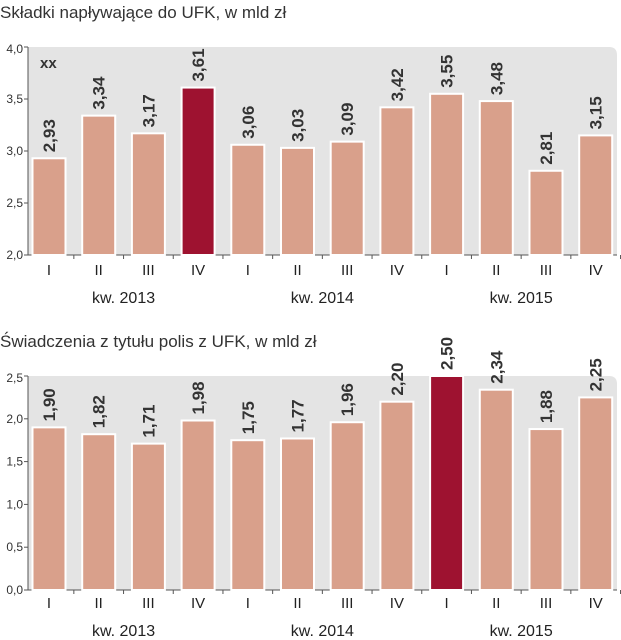  I want to click on y-tick-label: 0,5, so click(14, 547).